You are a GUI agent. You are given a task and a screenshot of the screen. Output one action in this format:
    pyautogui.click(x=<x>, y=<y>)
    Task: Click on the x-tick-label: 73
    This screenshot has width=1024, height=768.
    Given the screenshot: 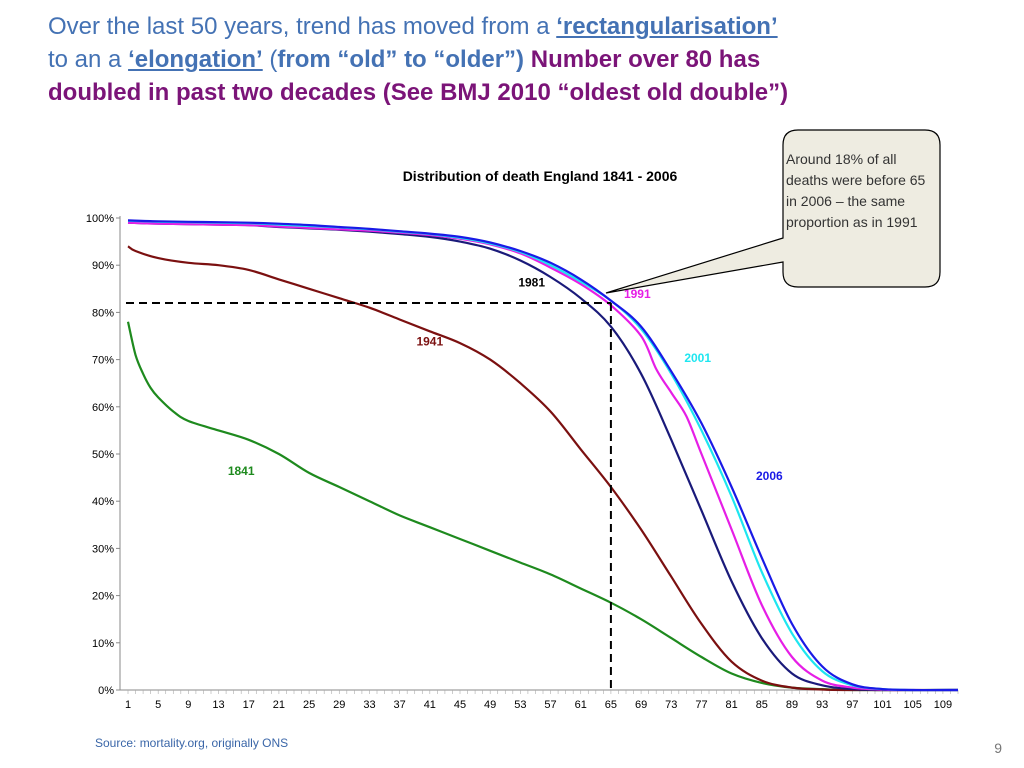 What is the action you would take?
    pyautogui.click(x=671, y=705)
    